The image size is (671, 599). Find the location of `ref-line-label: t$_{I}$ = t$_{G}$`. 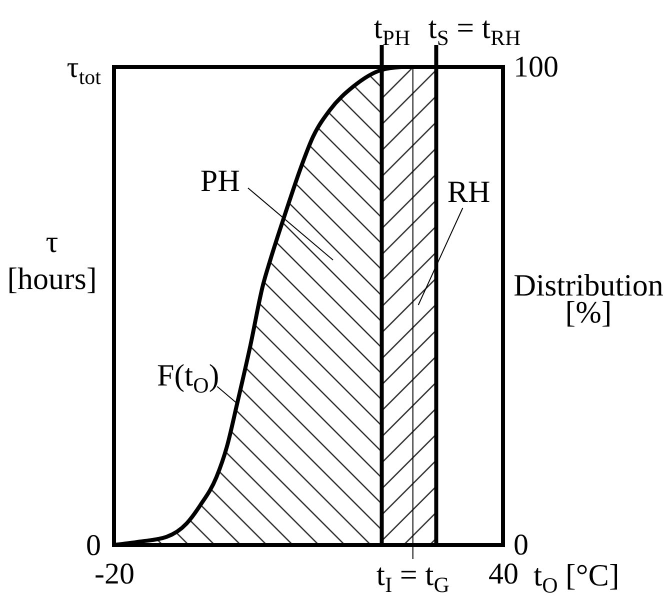

ref-line-label: t$_{I}$ = t$_{G}$ is located at coordinates (413, 577).